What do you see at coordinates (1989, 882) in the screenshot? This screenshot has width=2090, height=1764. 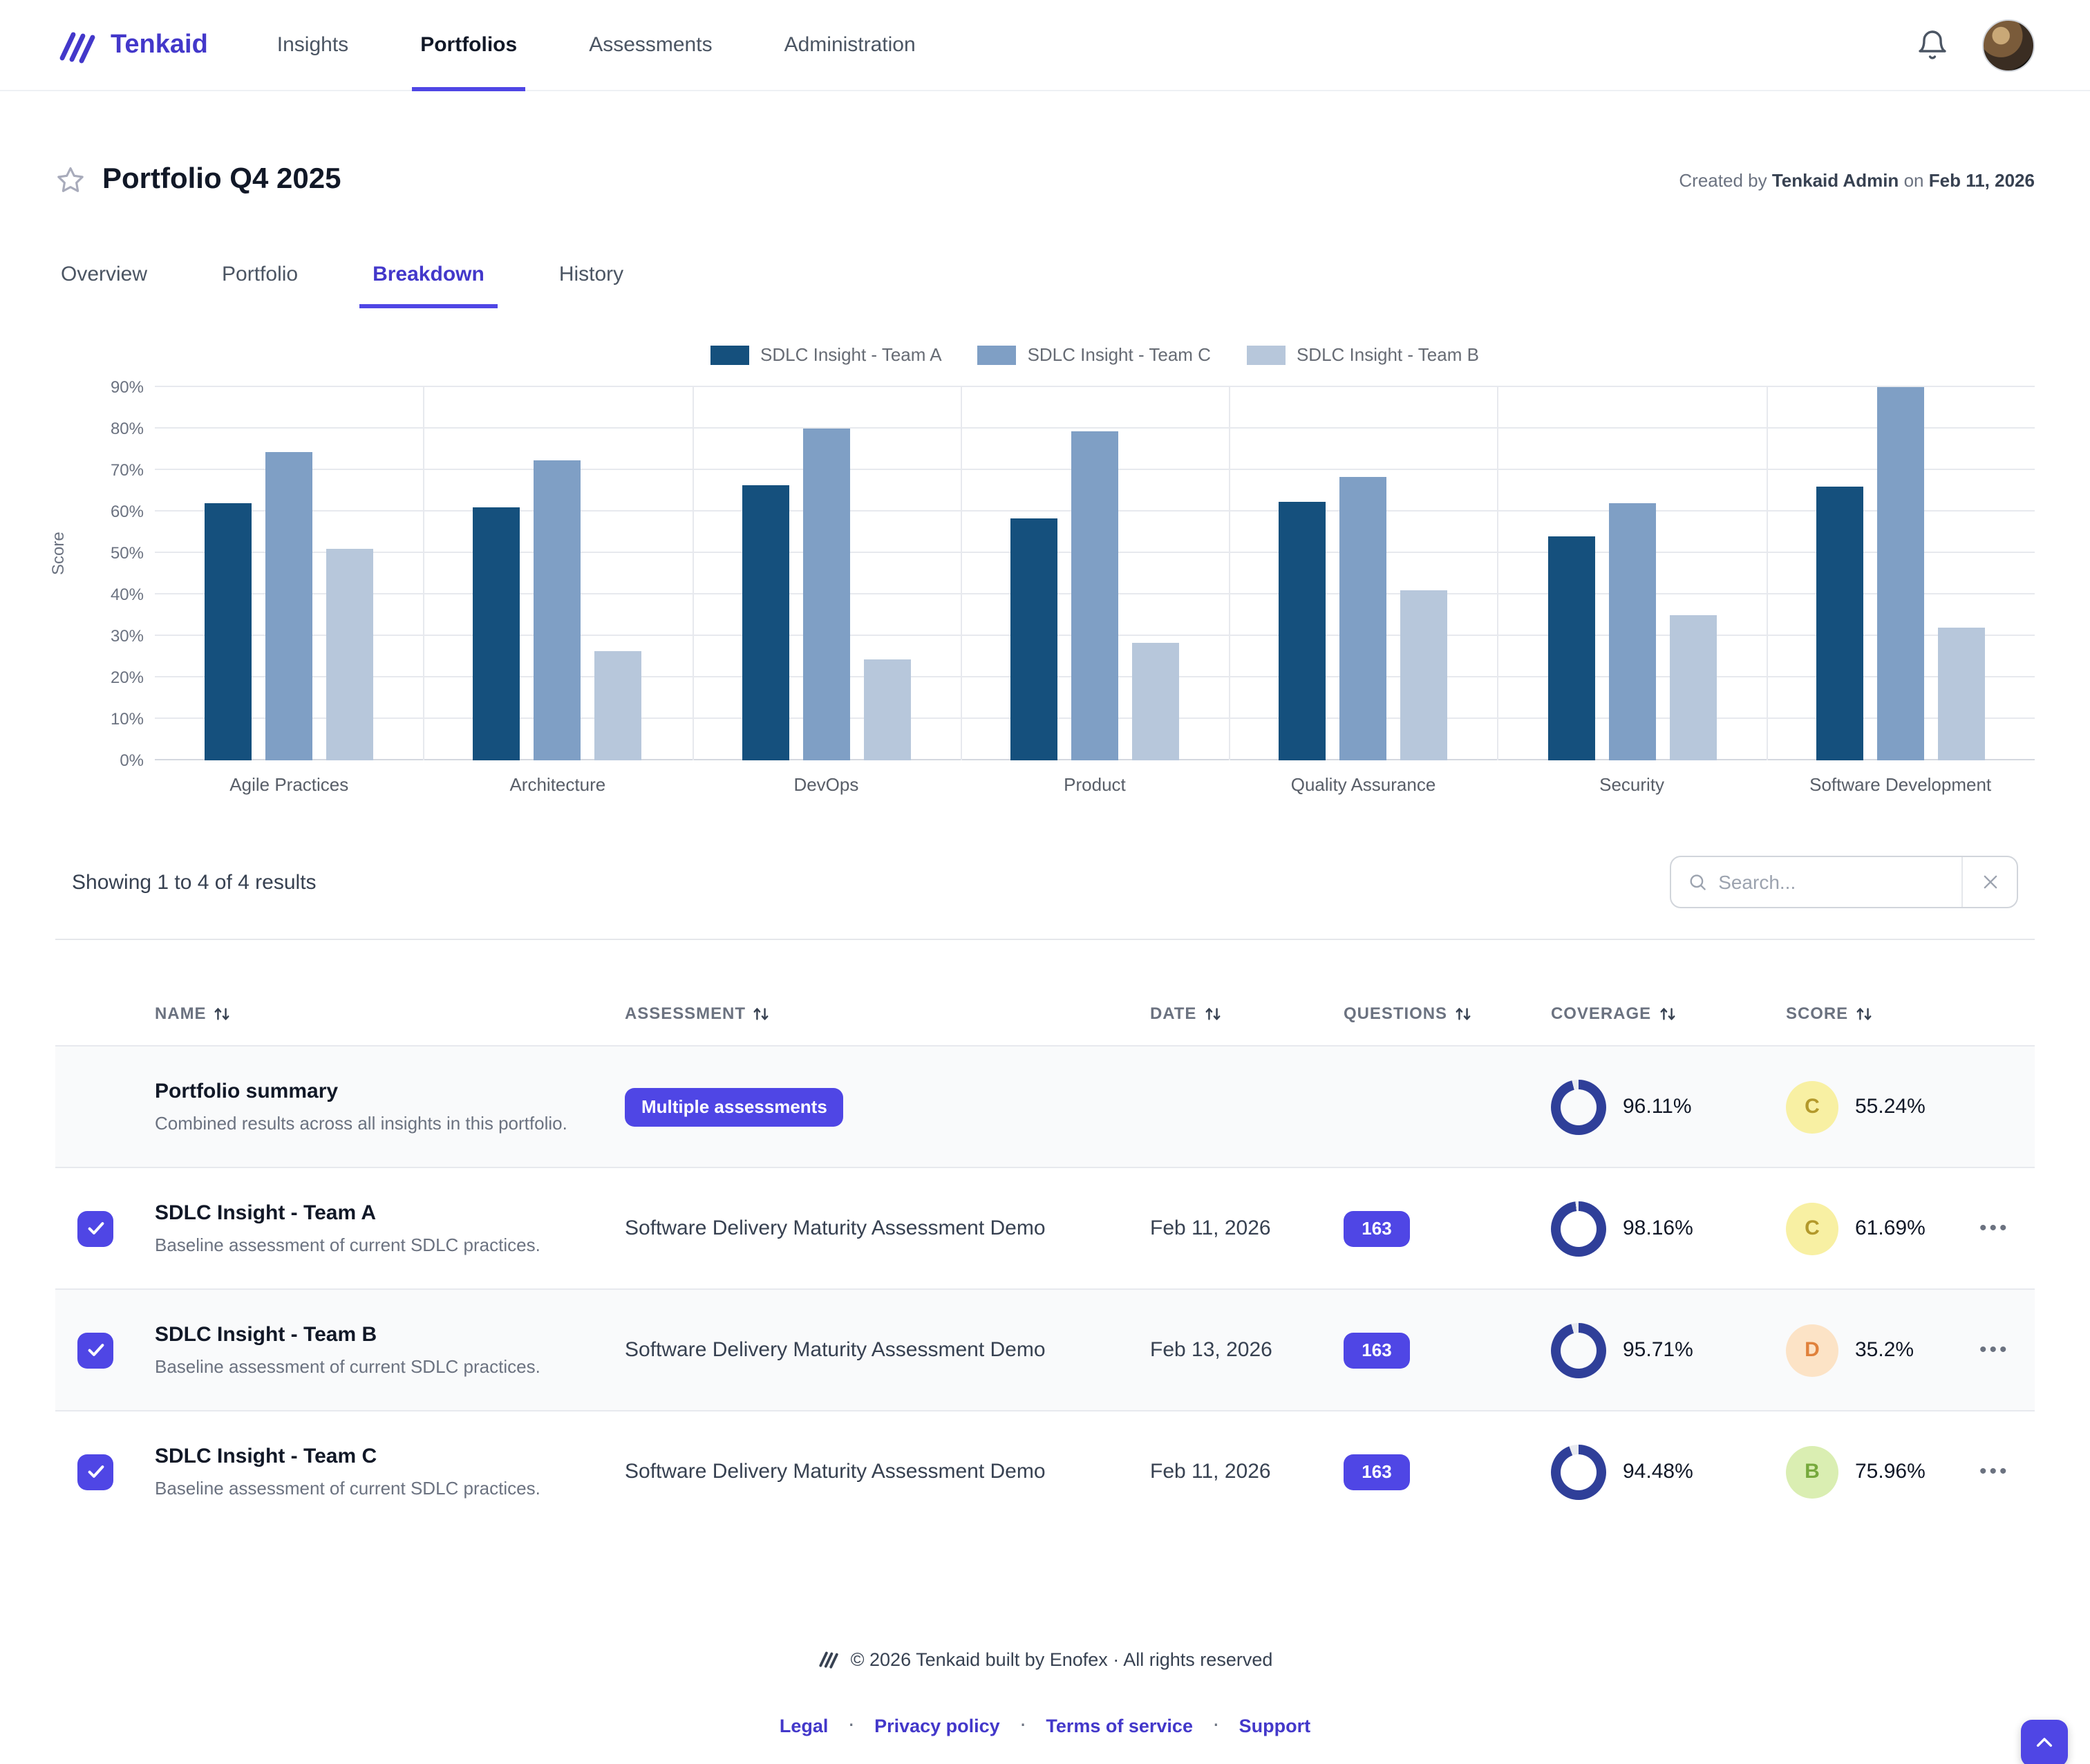 I see `search-clear-button` at bounding box center [1989, 882].